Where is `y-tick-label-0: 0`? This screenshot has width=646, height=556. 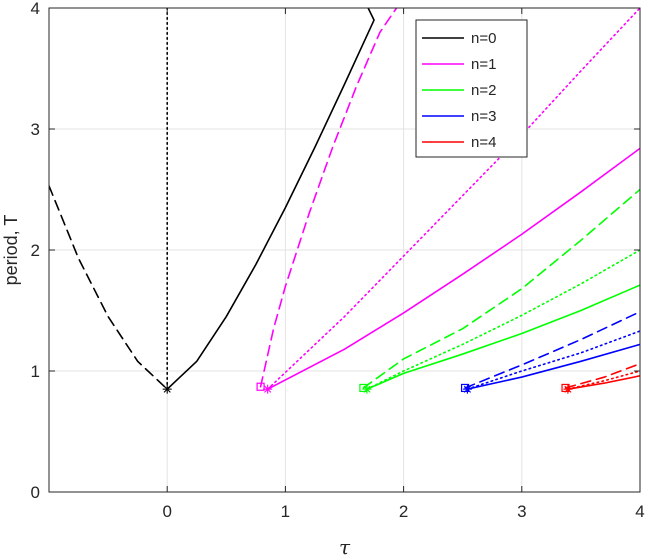 y-tick-label-0: 0 is located at coordinates (35, 492).